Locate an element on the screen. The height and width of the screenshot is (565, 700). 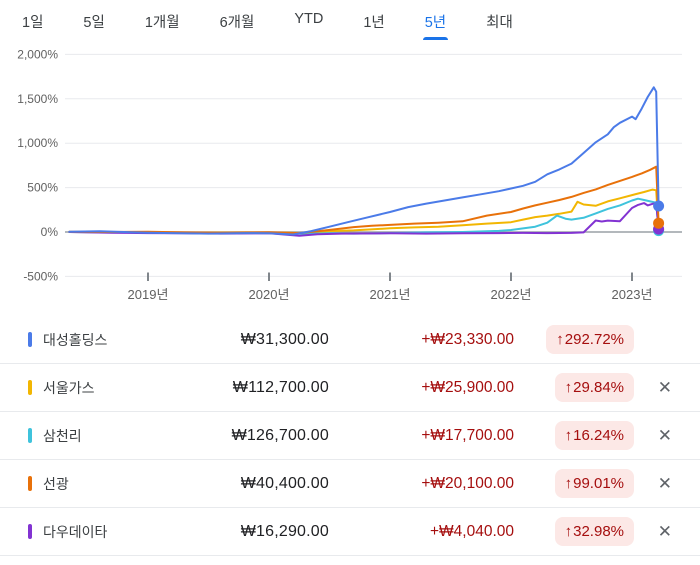
x-axis-label: 2023년 is located at coordinates (632, 294).